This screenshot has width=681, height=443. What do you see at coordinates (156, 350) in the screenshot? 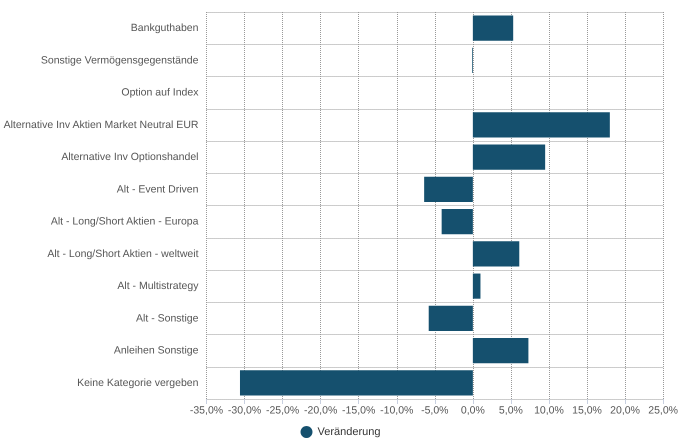
I see `y-tick-label: Anleihen Sonstige` at bounding box center [156, 350].